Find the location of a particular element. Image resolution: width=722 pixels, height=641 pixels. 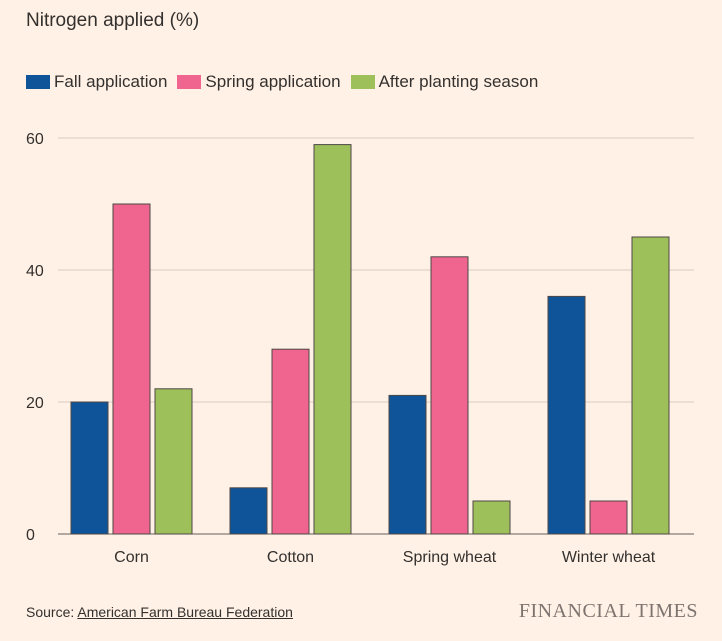

y-tick-label-20: 20 is located at coordinates (35, 403).